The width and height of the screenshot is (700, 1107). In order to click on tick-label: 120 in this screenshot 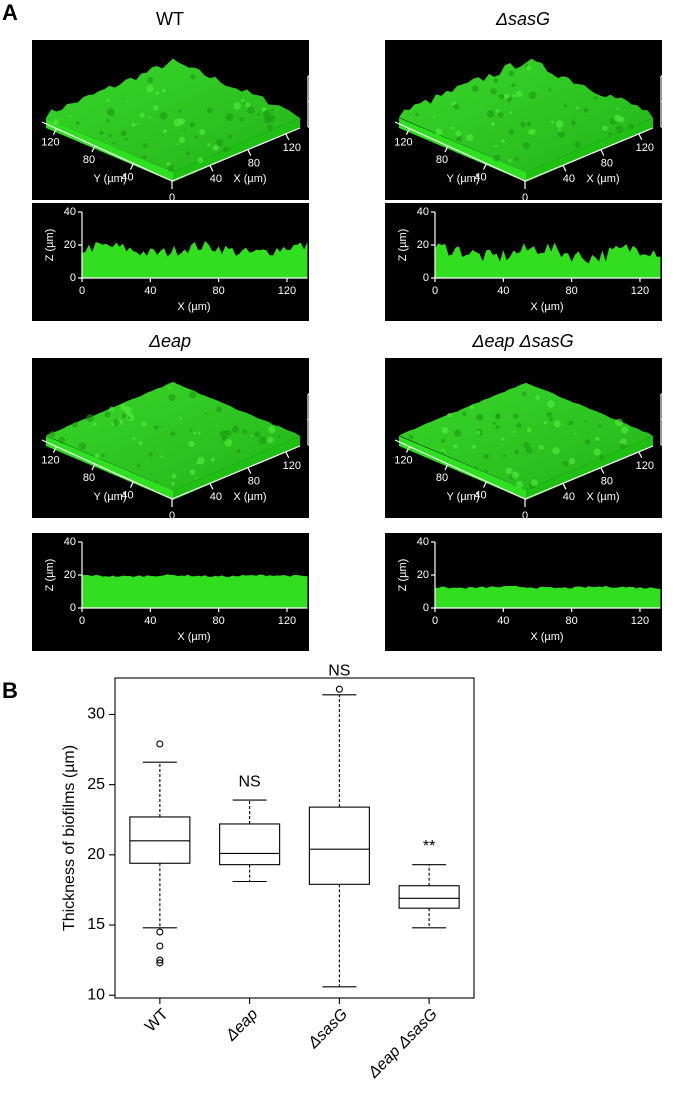, I will do `click(50, 142)`.